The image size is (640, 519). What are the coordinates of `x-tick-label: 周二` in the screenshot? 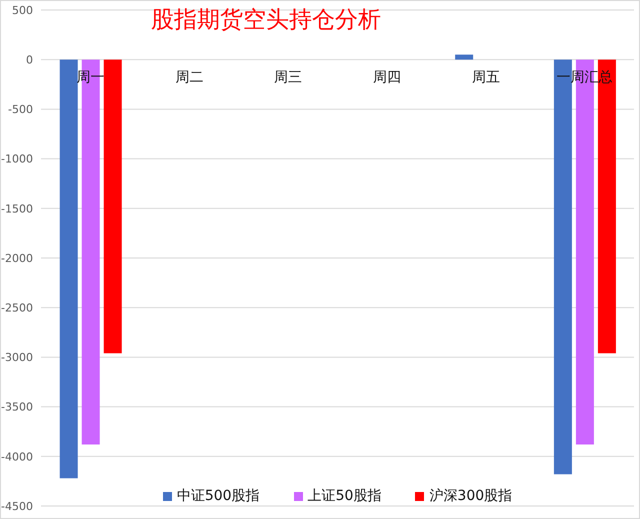 It's located at (189, 78).